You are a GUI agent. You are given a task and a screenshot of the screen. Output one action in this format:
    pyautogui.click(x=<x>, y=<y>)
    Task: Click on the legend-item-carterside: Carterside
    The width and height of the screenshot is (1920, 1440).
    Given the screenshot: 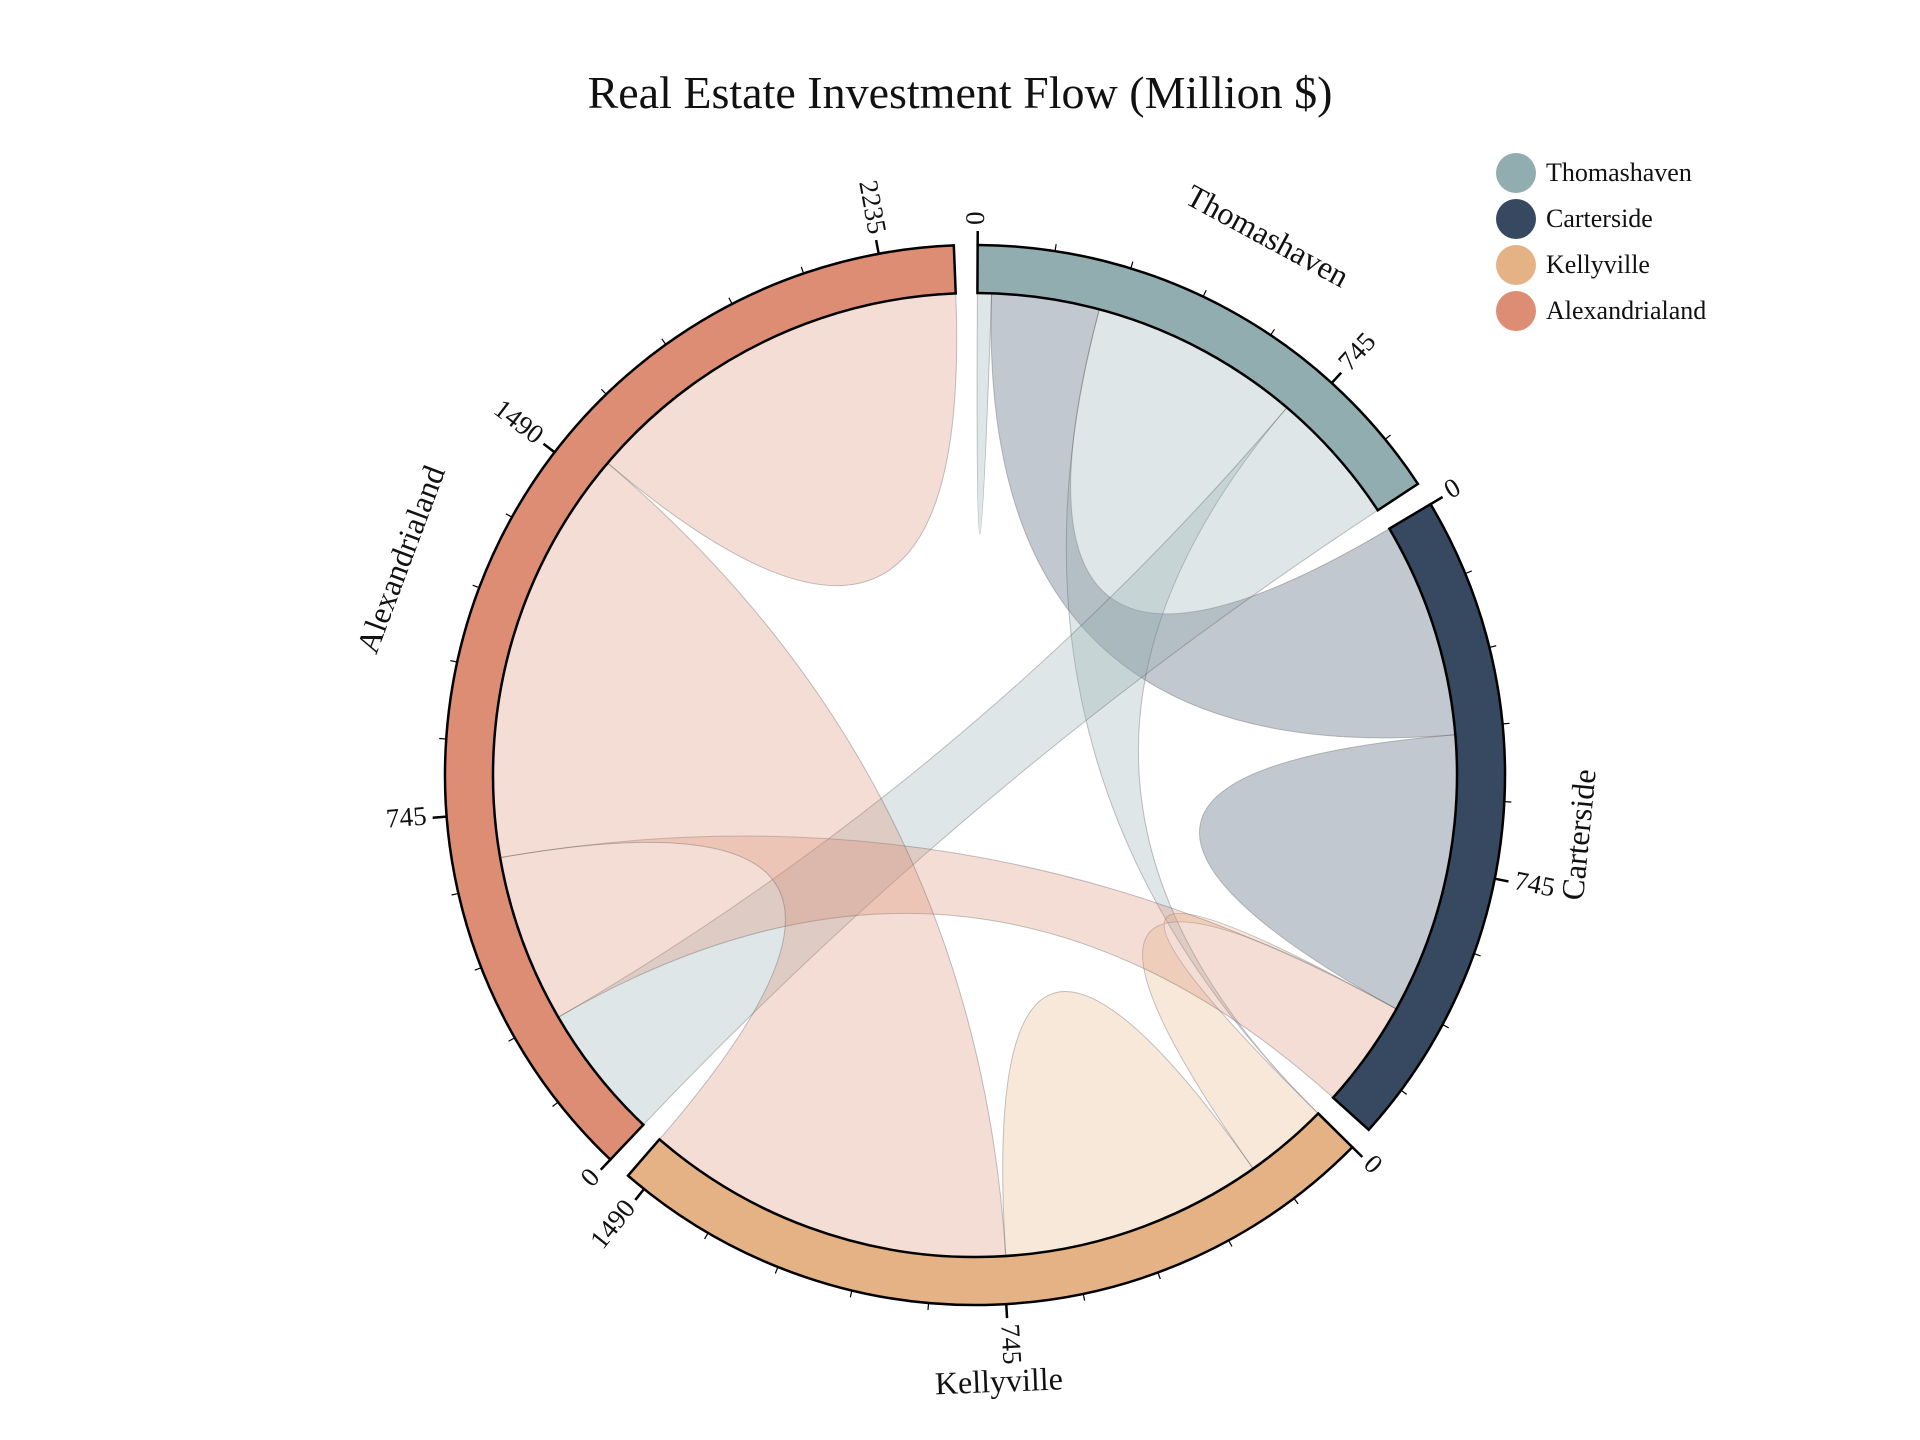 What is the action you would take?
    pyautogui.click(x=1601, y=219)
    